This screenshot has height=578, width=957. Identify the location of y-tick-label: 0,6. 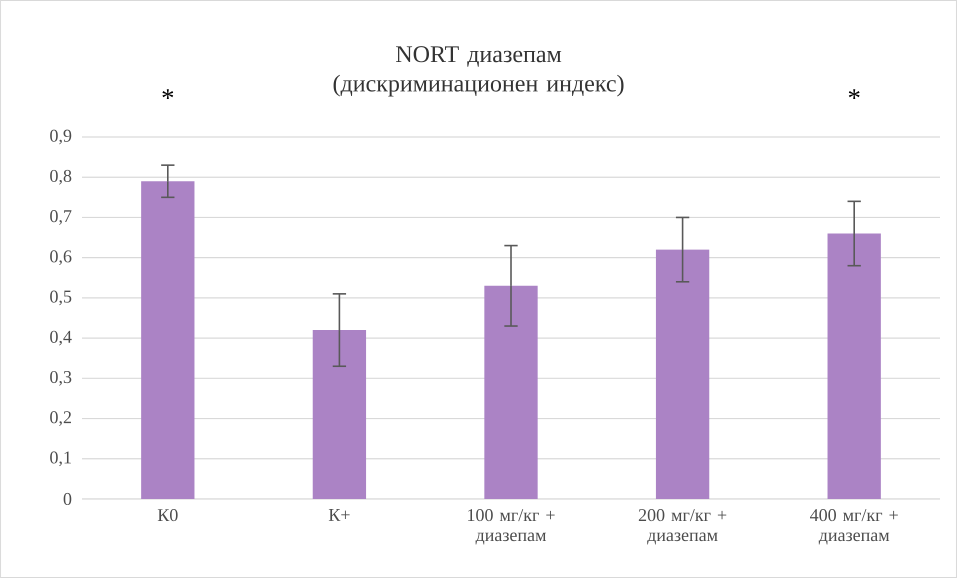
(61, 258).